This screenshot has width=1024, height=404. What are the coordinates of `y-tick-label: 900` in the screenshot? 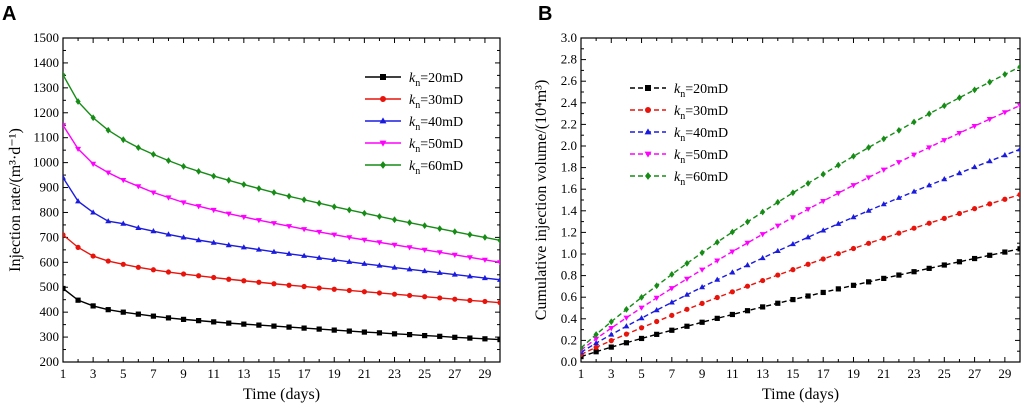 It's located at (50, 187).